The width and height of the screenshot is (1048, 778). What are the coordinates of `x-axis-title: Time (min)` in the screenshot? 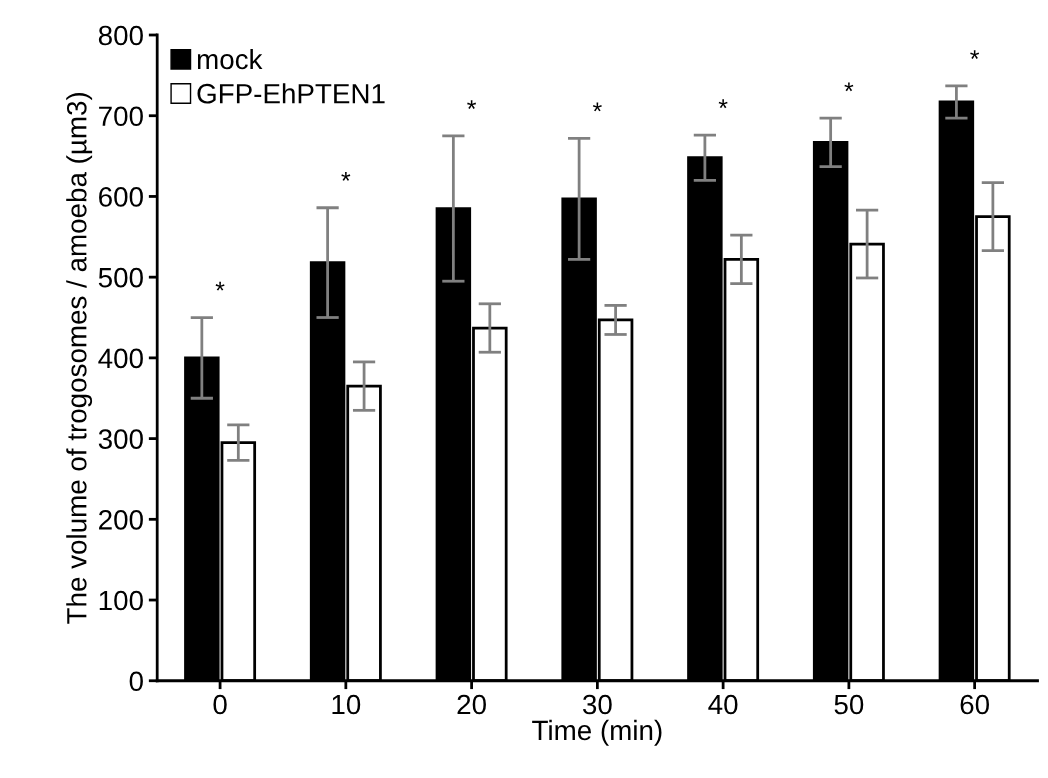 It's located at (597, 732).